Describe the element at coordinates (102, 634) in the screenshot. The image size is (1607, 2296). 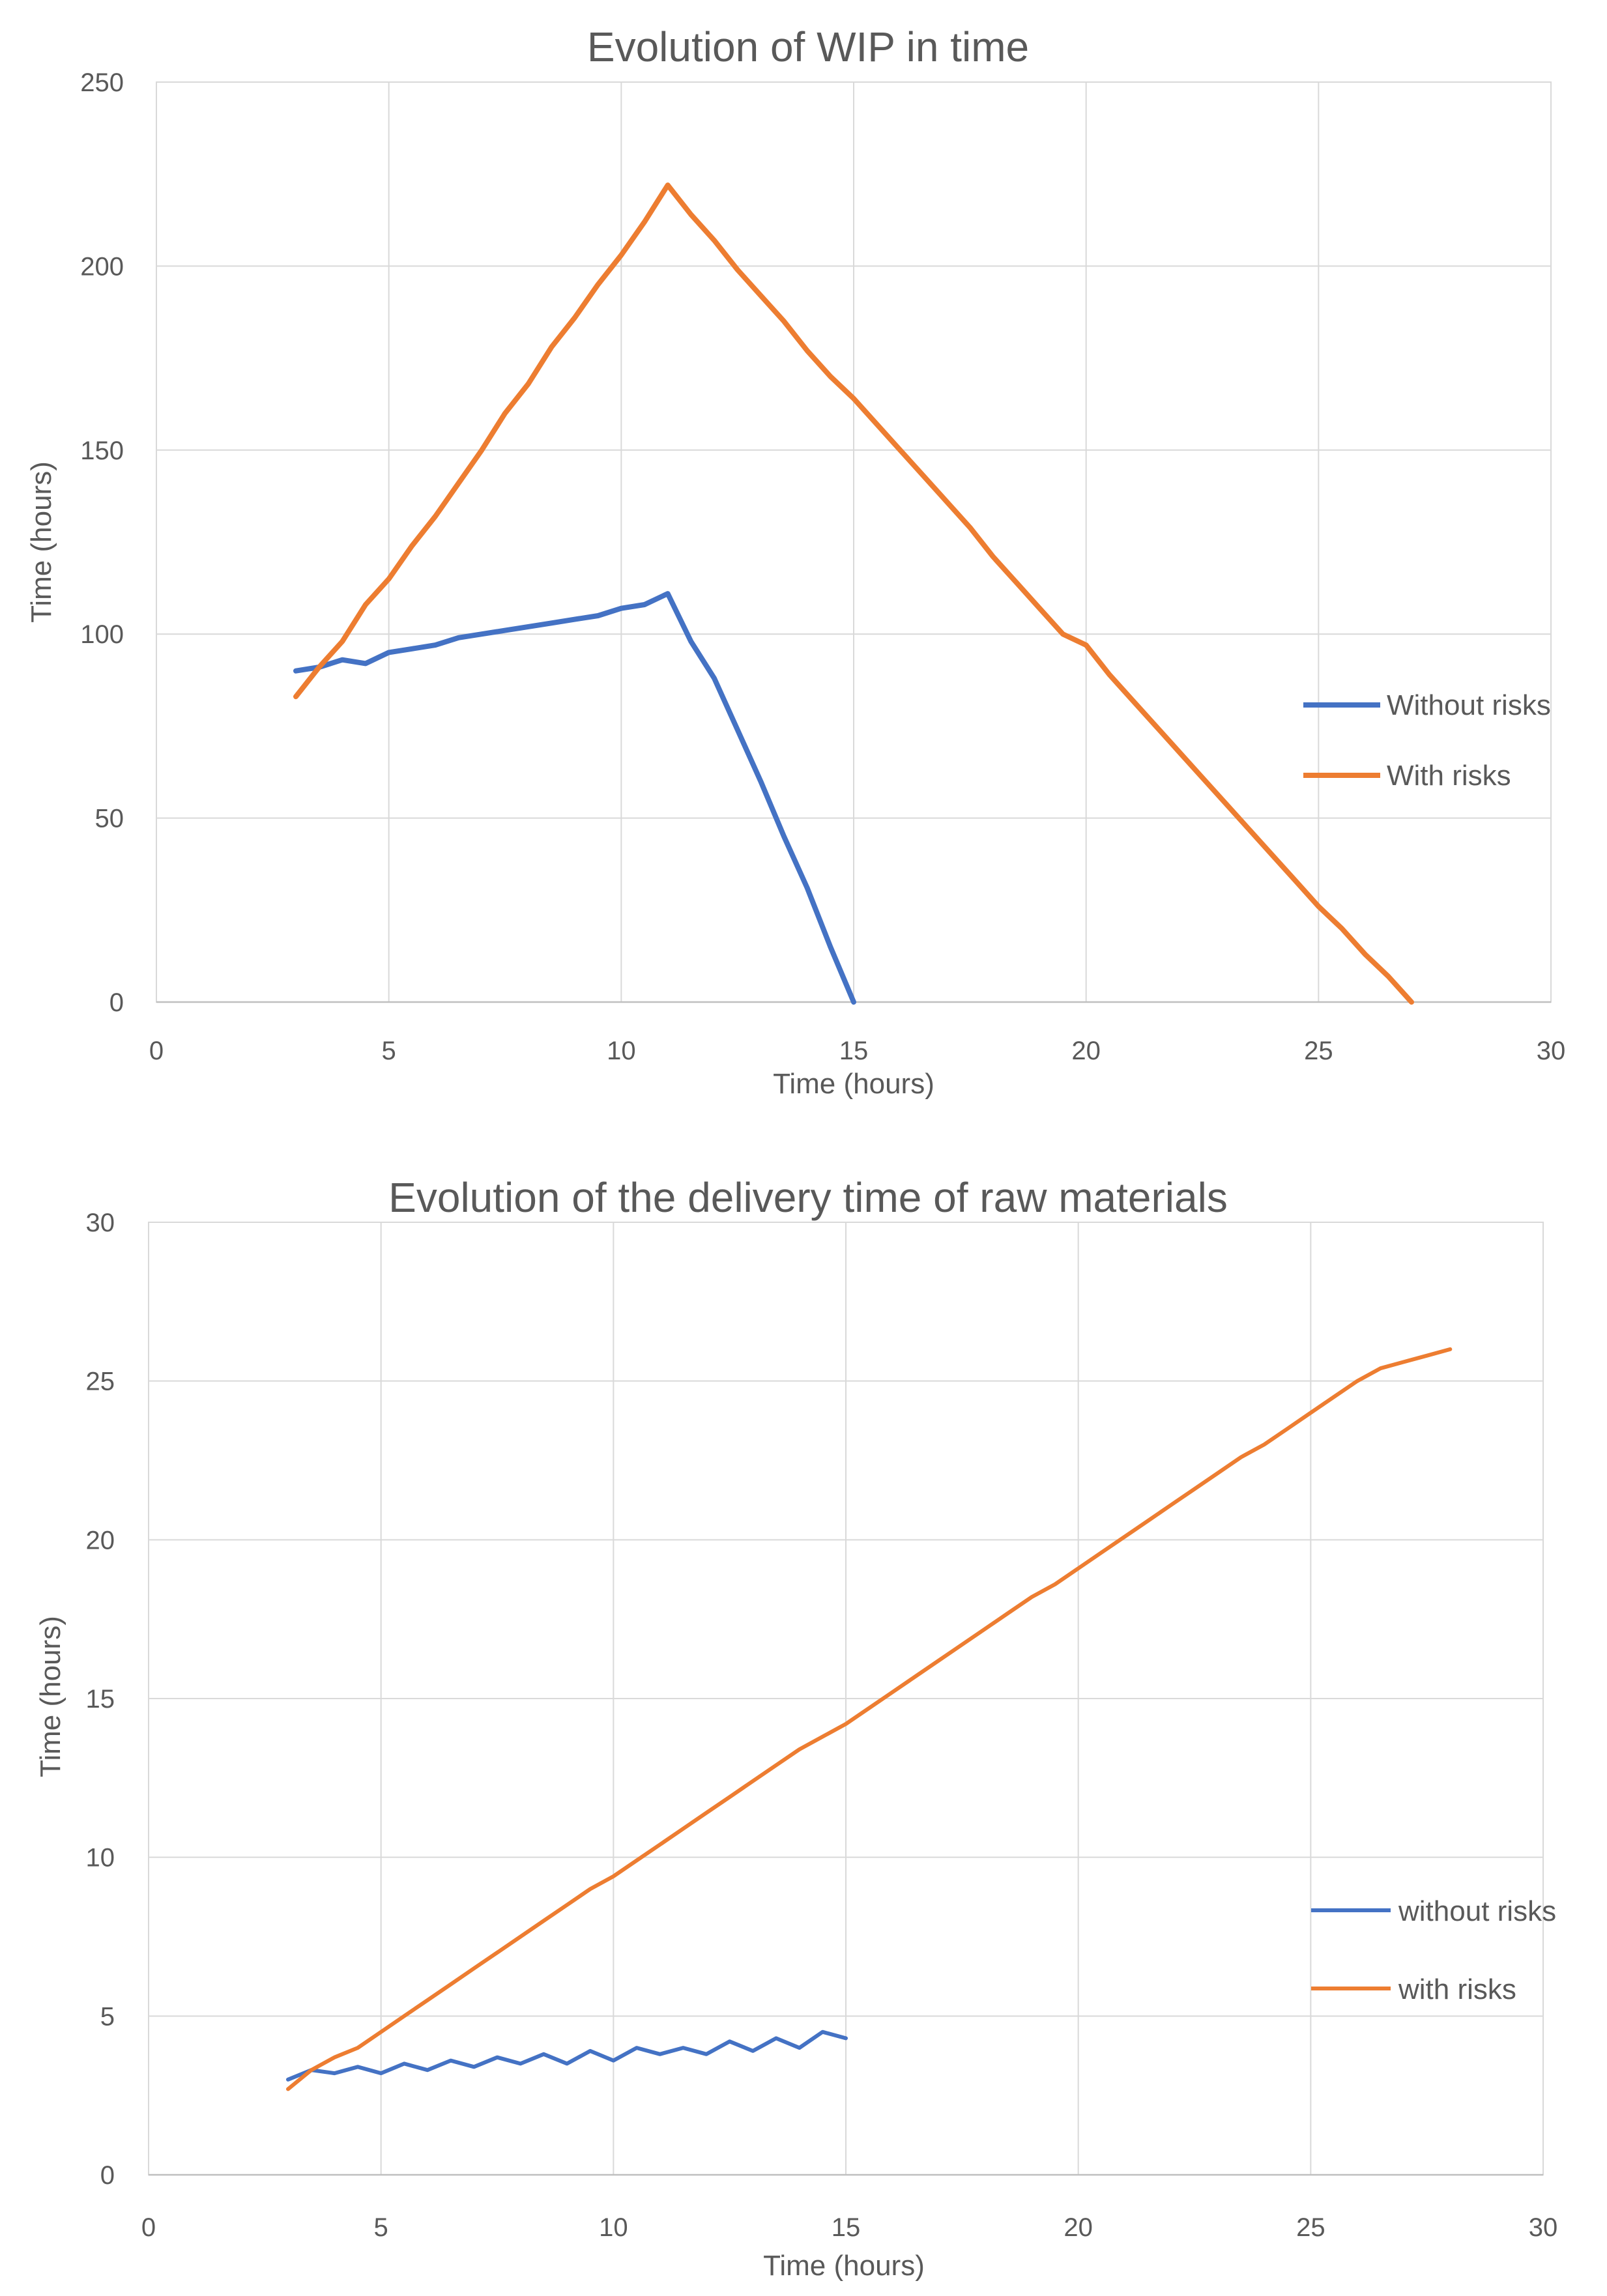
I see `y-tick-label: 100` at that location.